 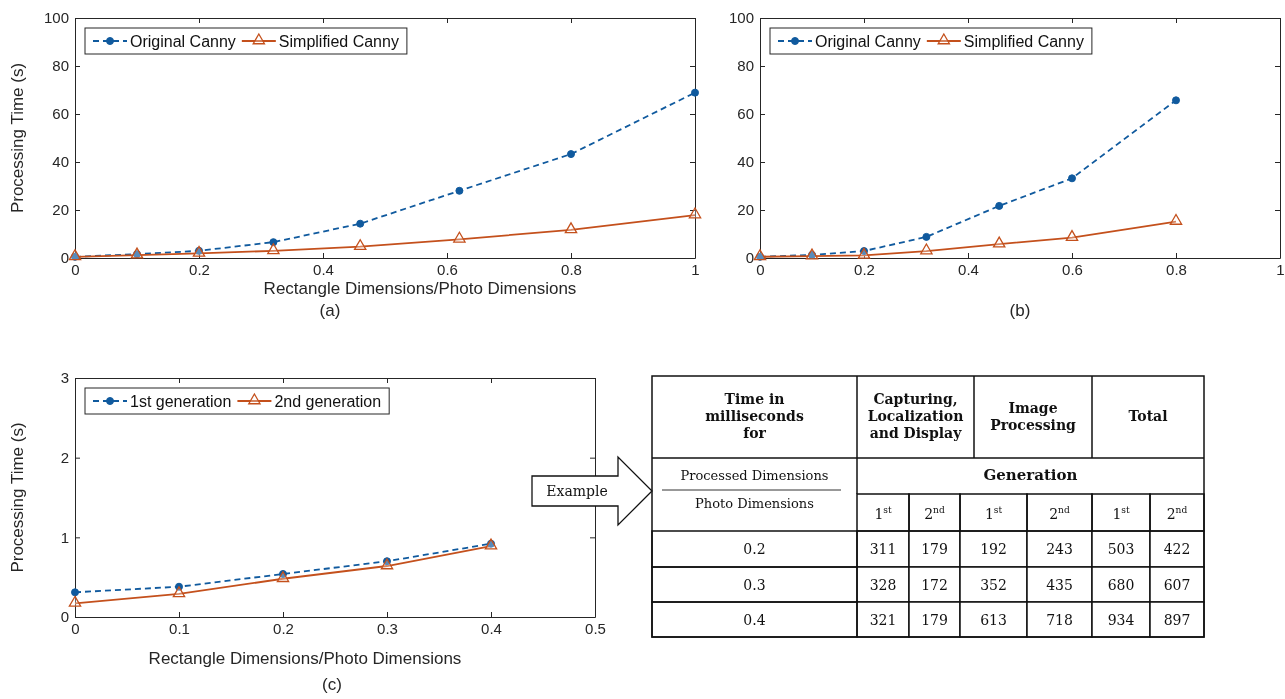 What do you see at coordinates (595, 628) in the screenshot?
I see `x-tick-label: 0.5` at bounding box center [595, 628].